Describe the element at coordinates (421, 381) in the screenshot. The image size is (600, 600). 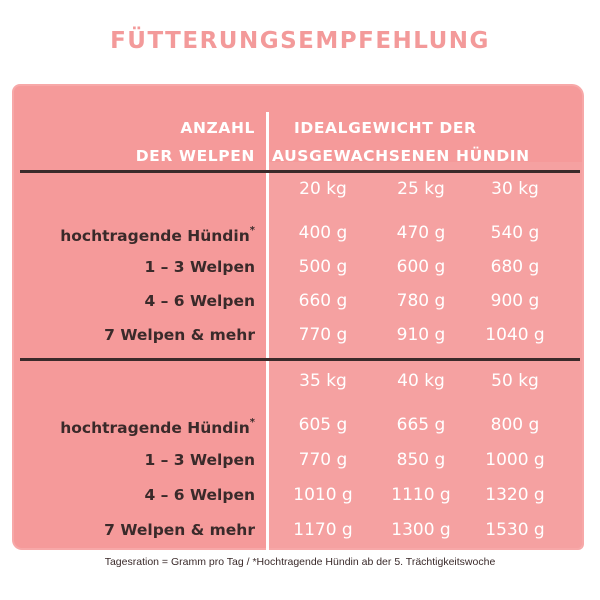
I see `weight-header-cell: 40 kg` at that location.